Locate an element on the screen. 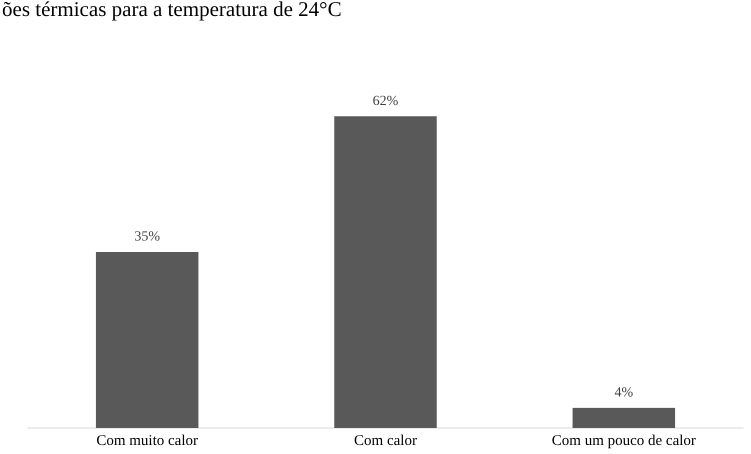  x-tick-label: Com um pouco de calor is located at coordinates (624, 440).